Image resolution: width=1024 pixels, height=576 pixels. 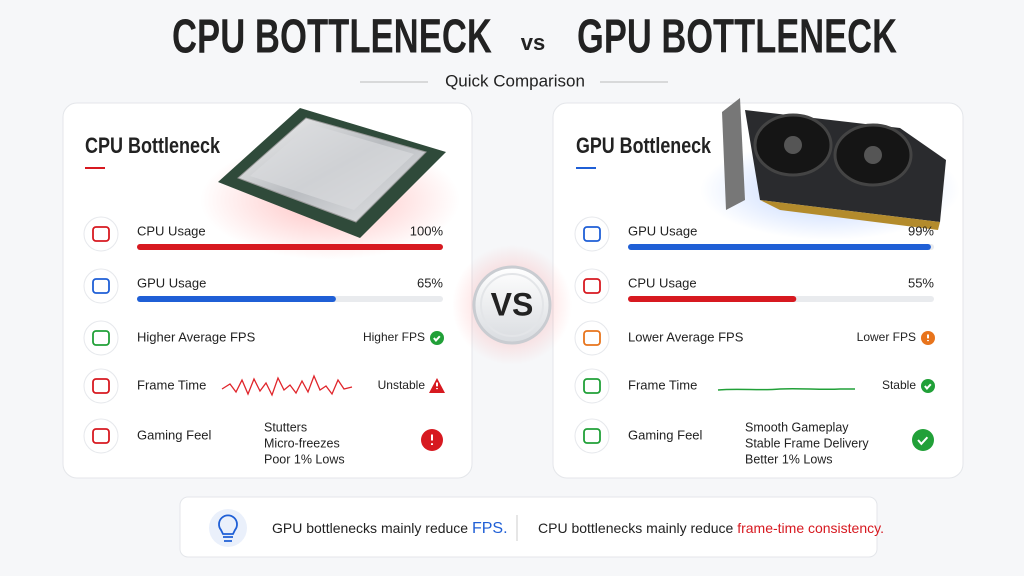 What do you see at coordinates (430, 282) in the screenshot?
I see `usage-value: 65%` at bounding box center [430, 282].